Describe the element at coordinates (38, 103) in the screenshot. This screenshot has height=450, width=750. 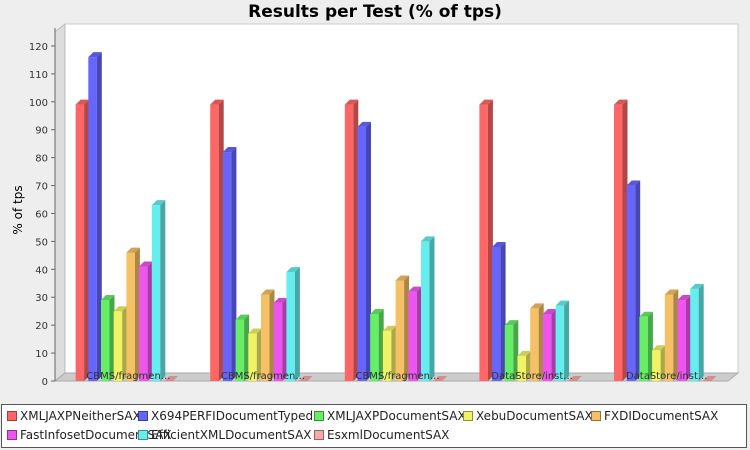
I see `y-tick-label: 100` at that location.